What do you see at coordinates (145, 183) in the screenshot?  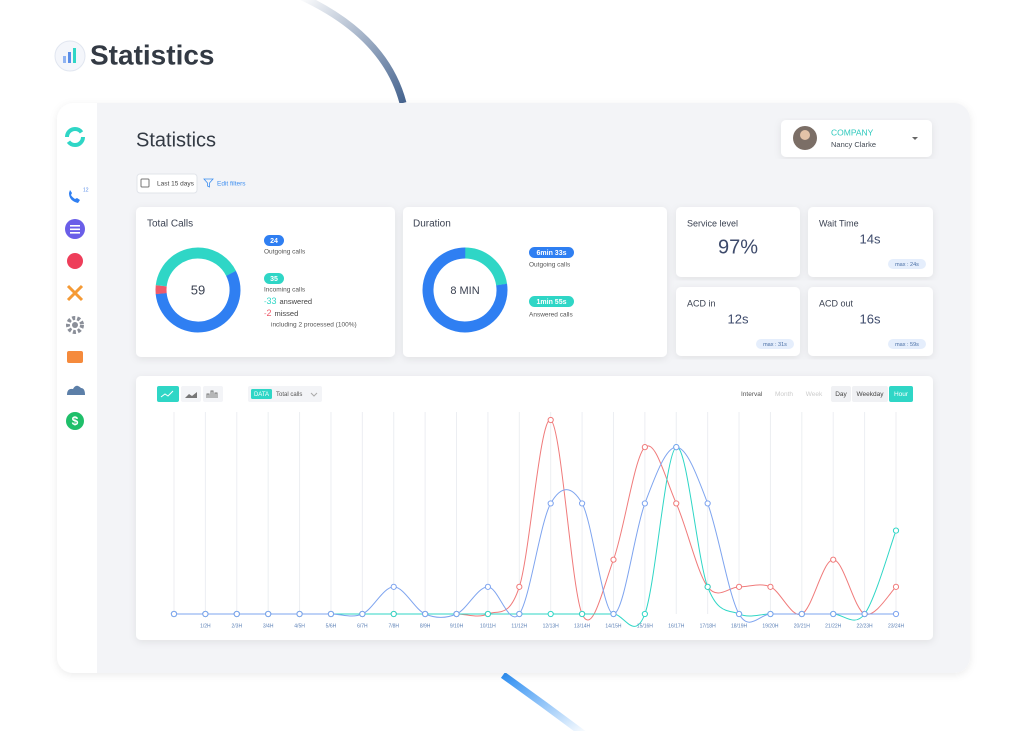 I see `calendar-icon` at bounding box center [145, 183].